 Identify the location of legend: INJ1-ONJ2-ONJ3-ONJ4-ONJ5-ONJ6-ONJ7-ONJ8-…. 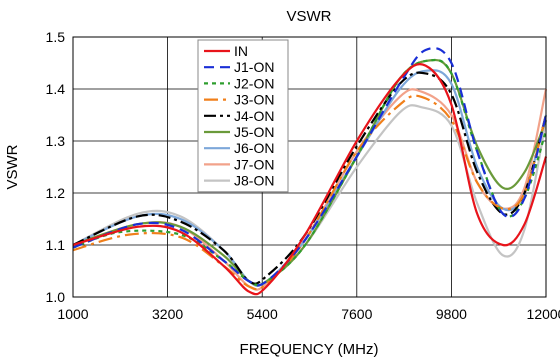
(243, 116).